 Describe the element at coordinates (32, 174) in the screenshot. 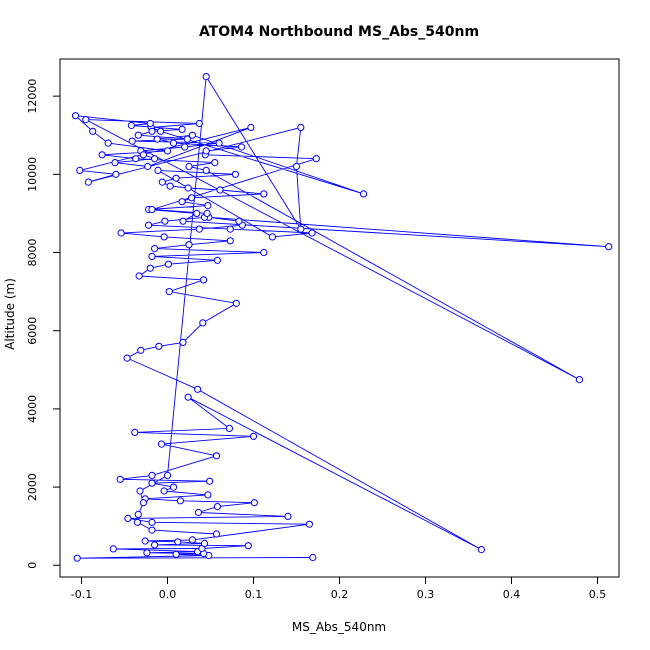

I see `y-tick-label: 10000` at that location.